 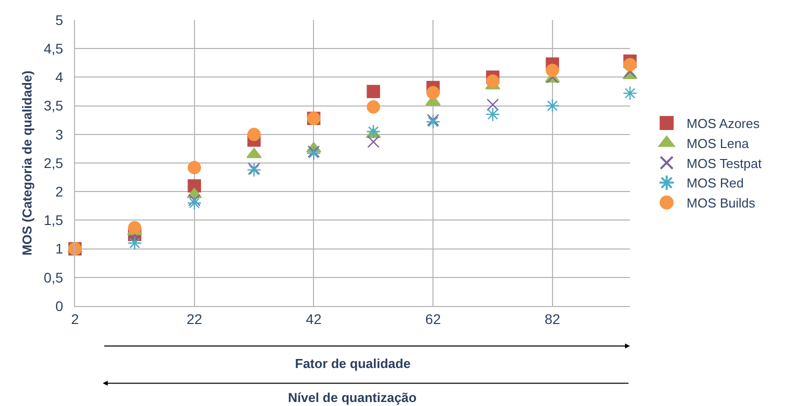 What do you see at coordinates (59, 306) in the screenshot?
I see `y-tick-label: 0` at bounding box center [59, 306].